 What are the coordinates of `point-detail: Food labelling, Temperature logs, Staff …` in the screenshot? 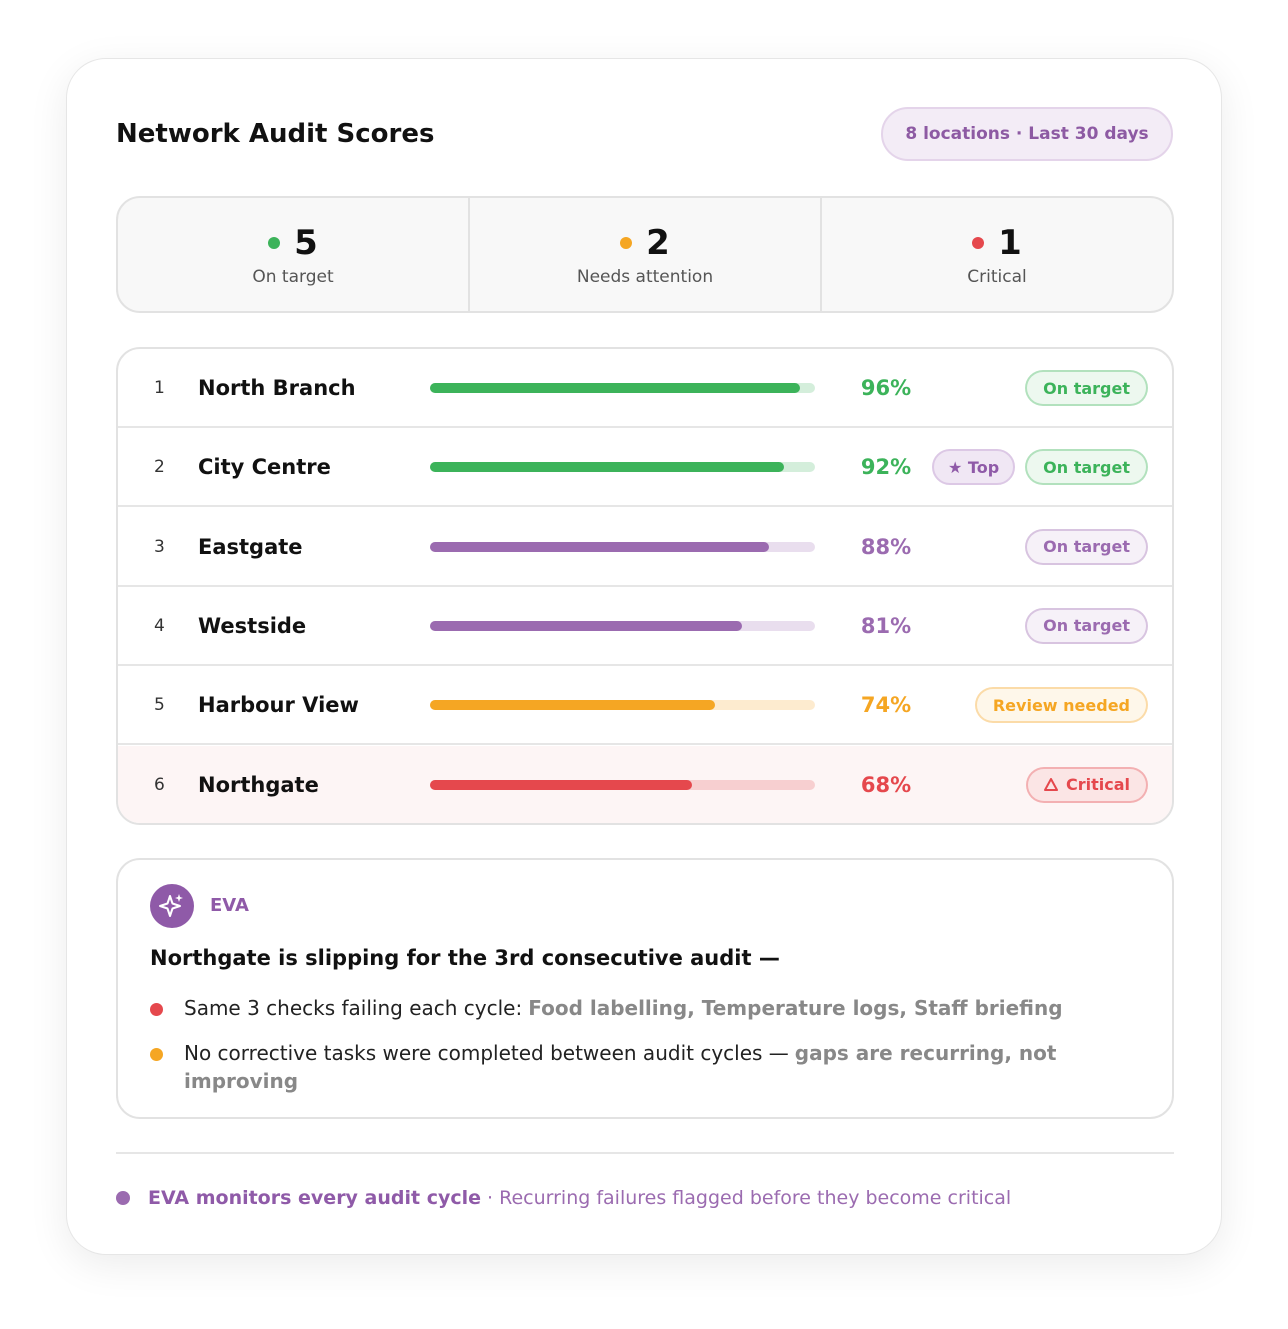 It's located at (795, 1008).